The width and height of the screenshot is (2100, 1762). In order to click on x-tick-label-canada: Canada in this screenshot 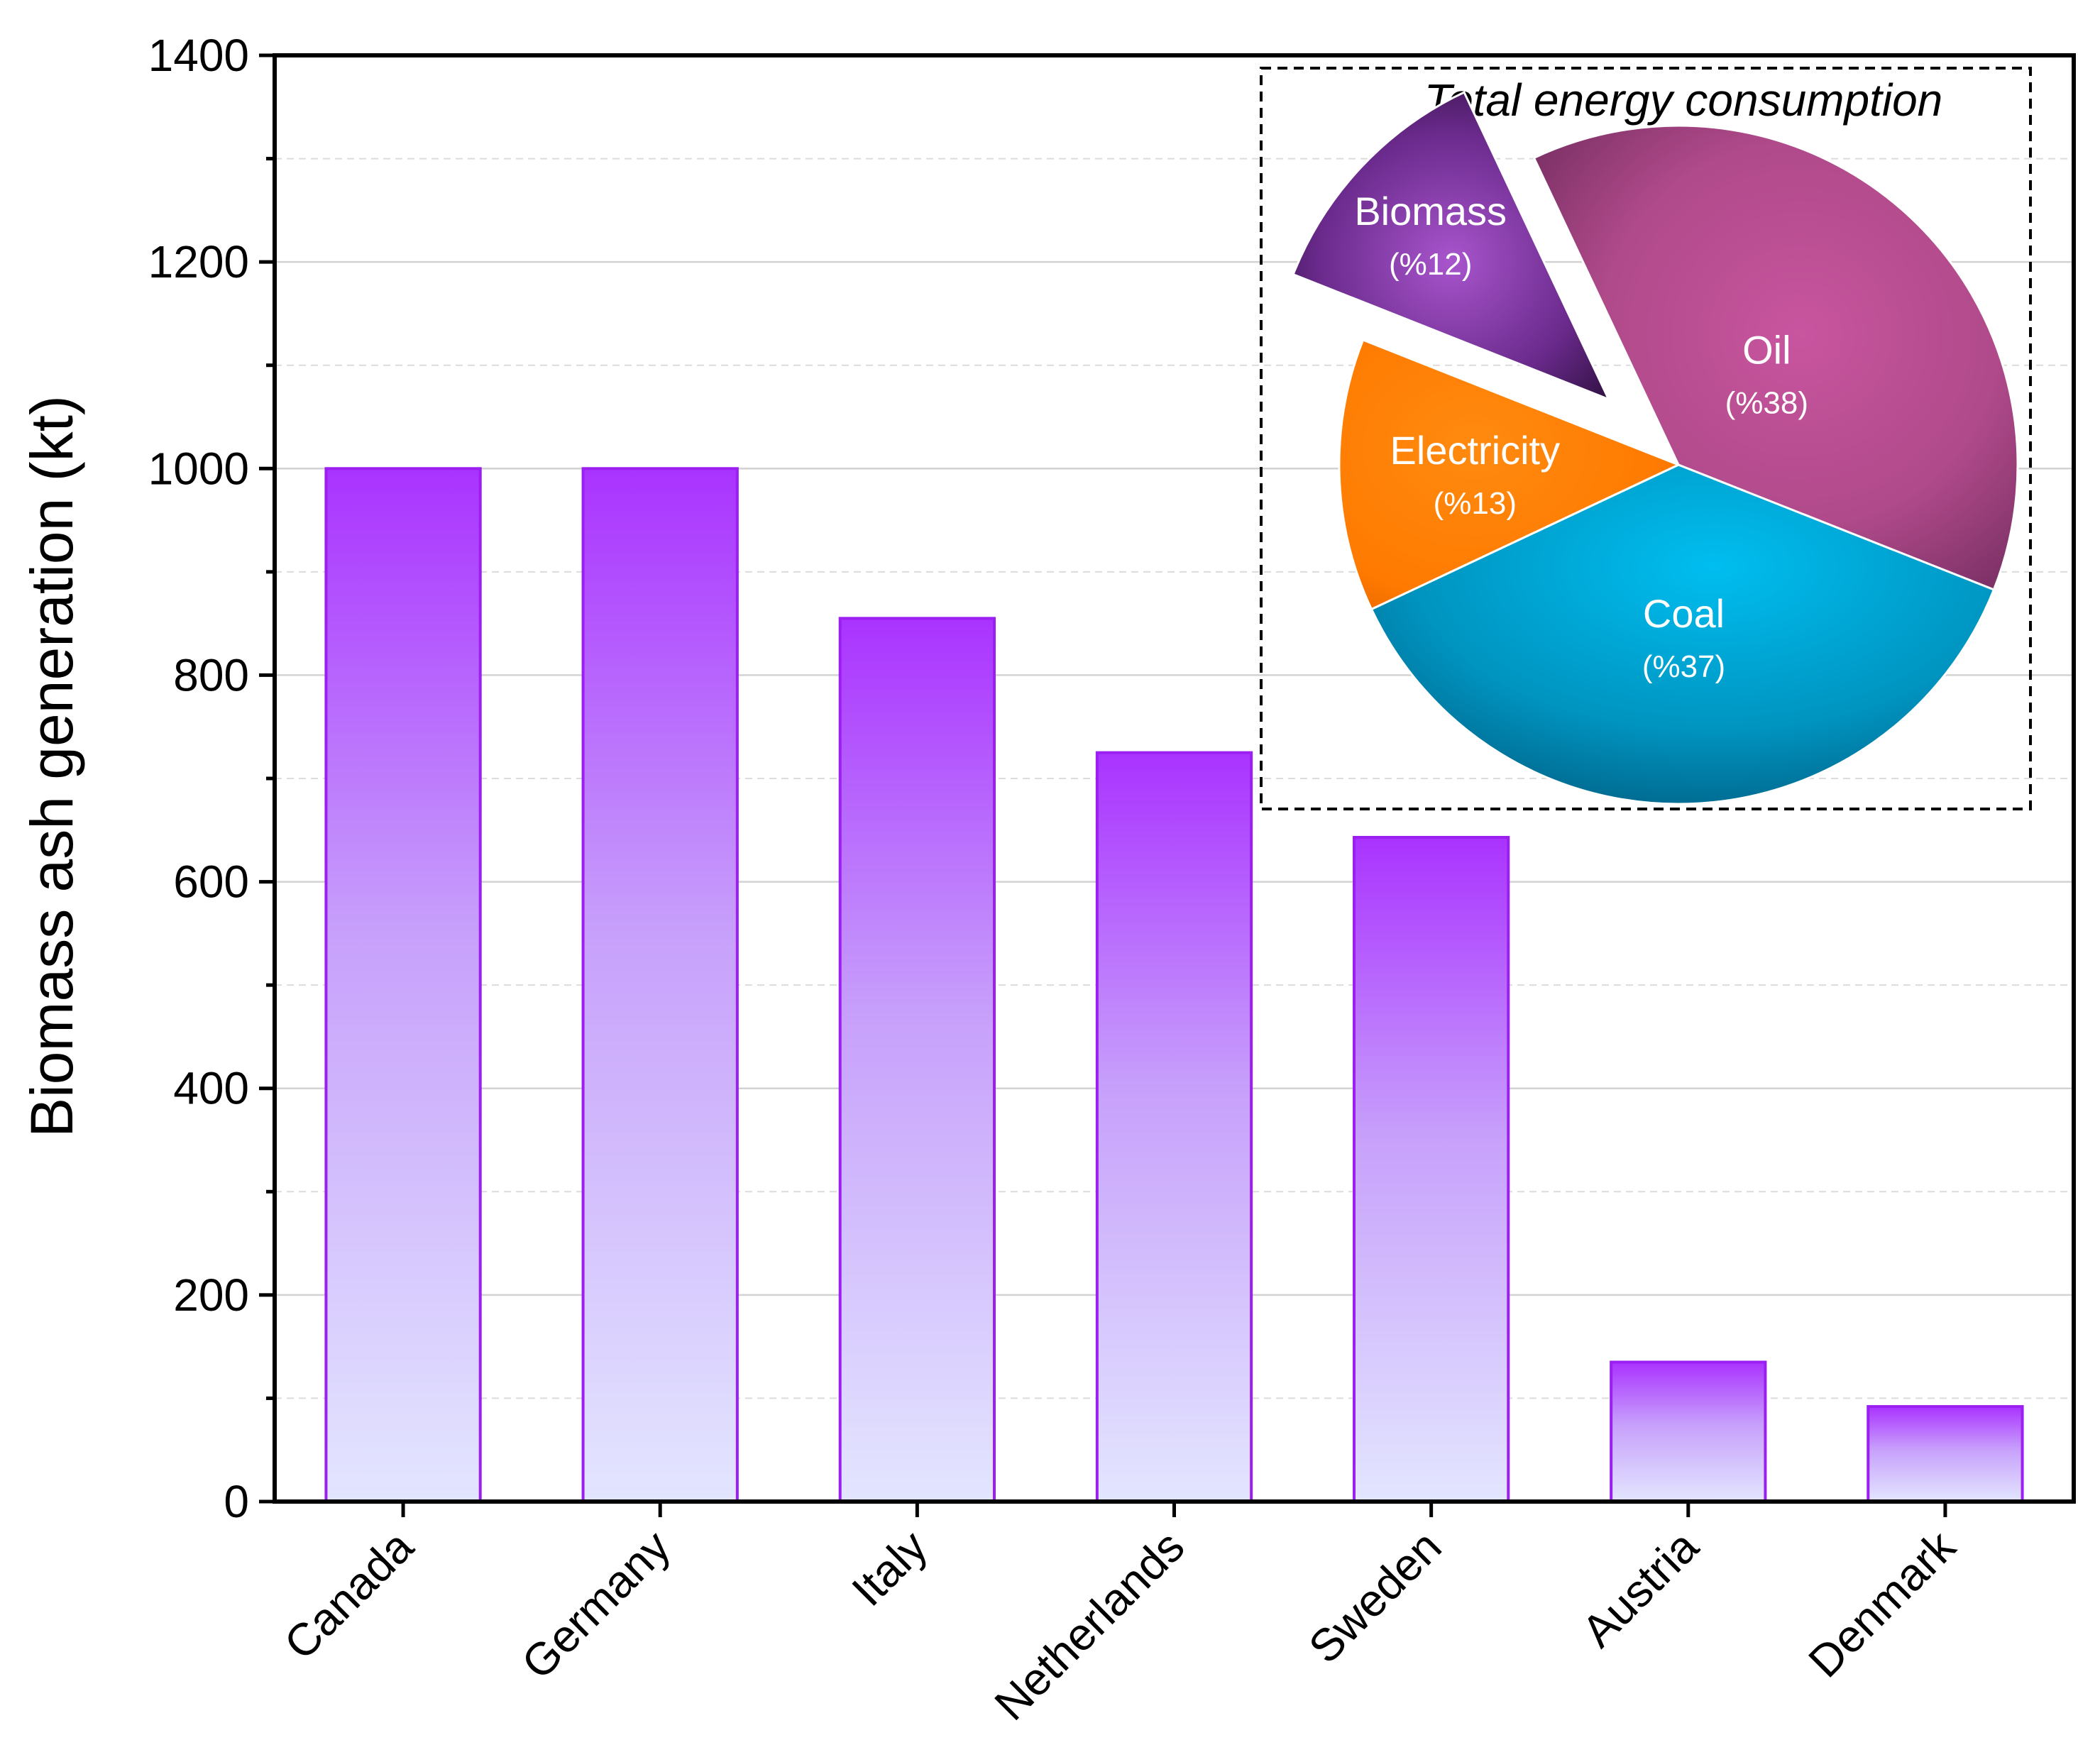, I will do `click(349, 1596)`.